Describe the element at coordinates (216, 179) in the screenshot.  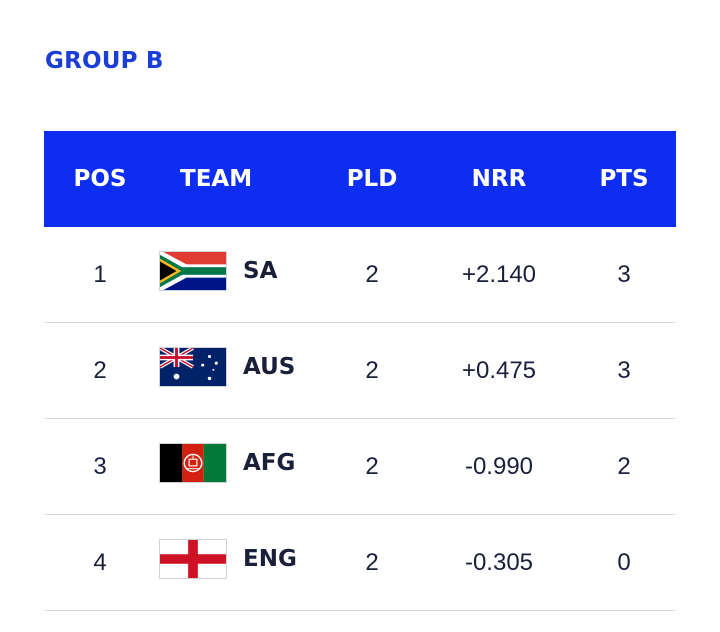
I see `header-team: TEAM` at that location.